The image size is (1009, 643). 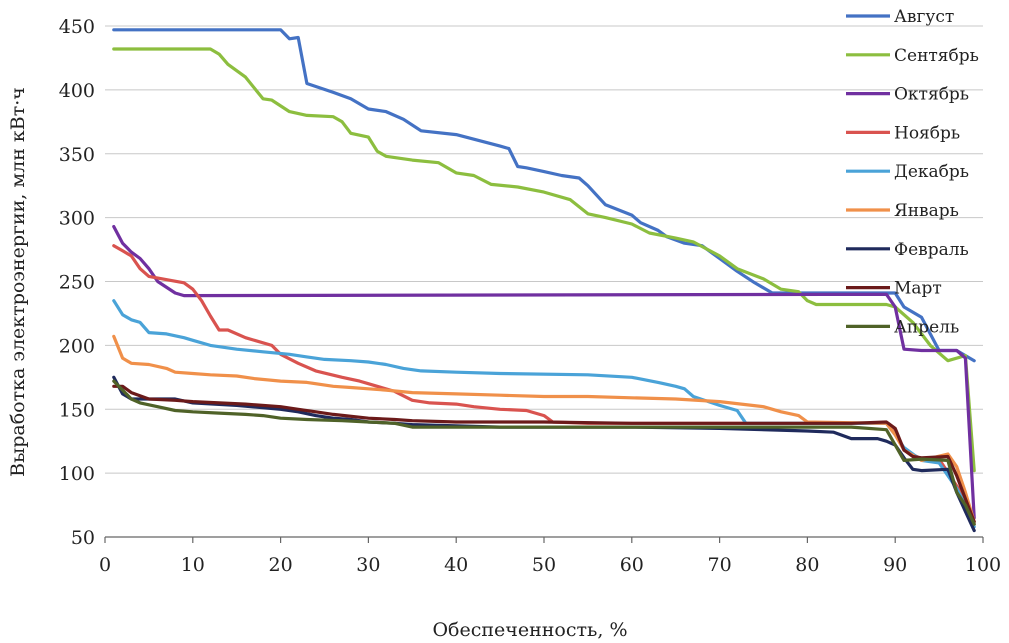 What do you see at coordinates (368, 565) in the screenshot?
I see `x-tick-label: 30` at bounding box center [368, 565].